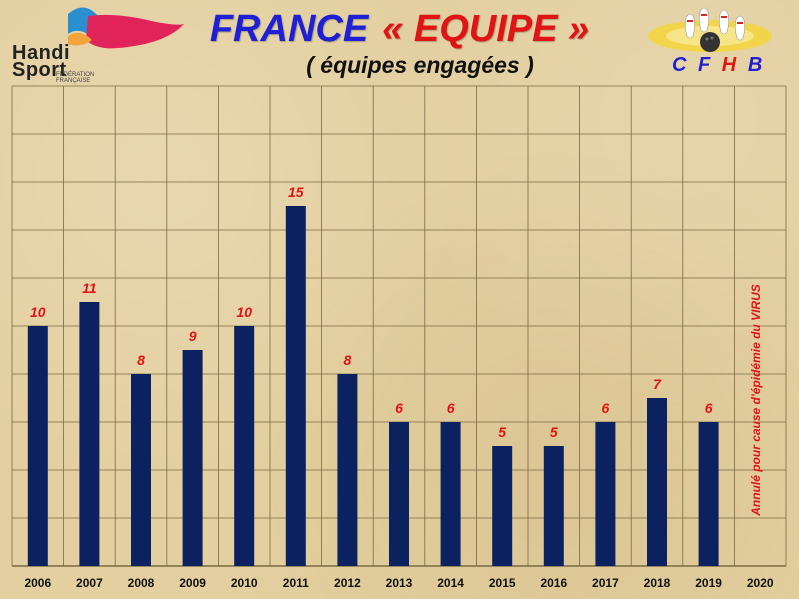 The height and width of the screenshot is (599, 799). I want to click on title-accent: « EQUIPE », so click(486, 29).